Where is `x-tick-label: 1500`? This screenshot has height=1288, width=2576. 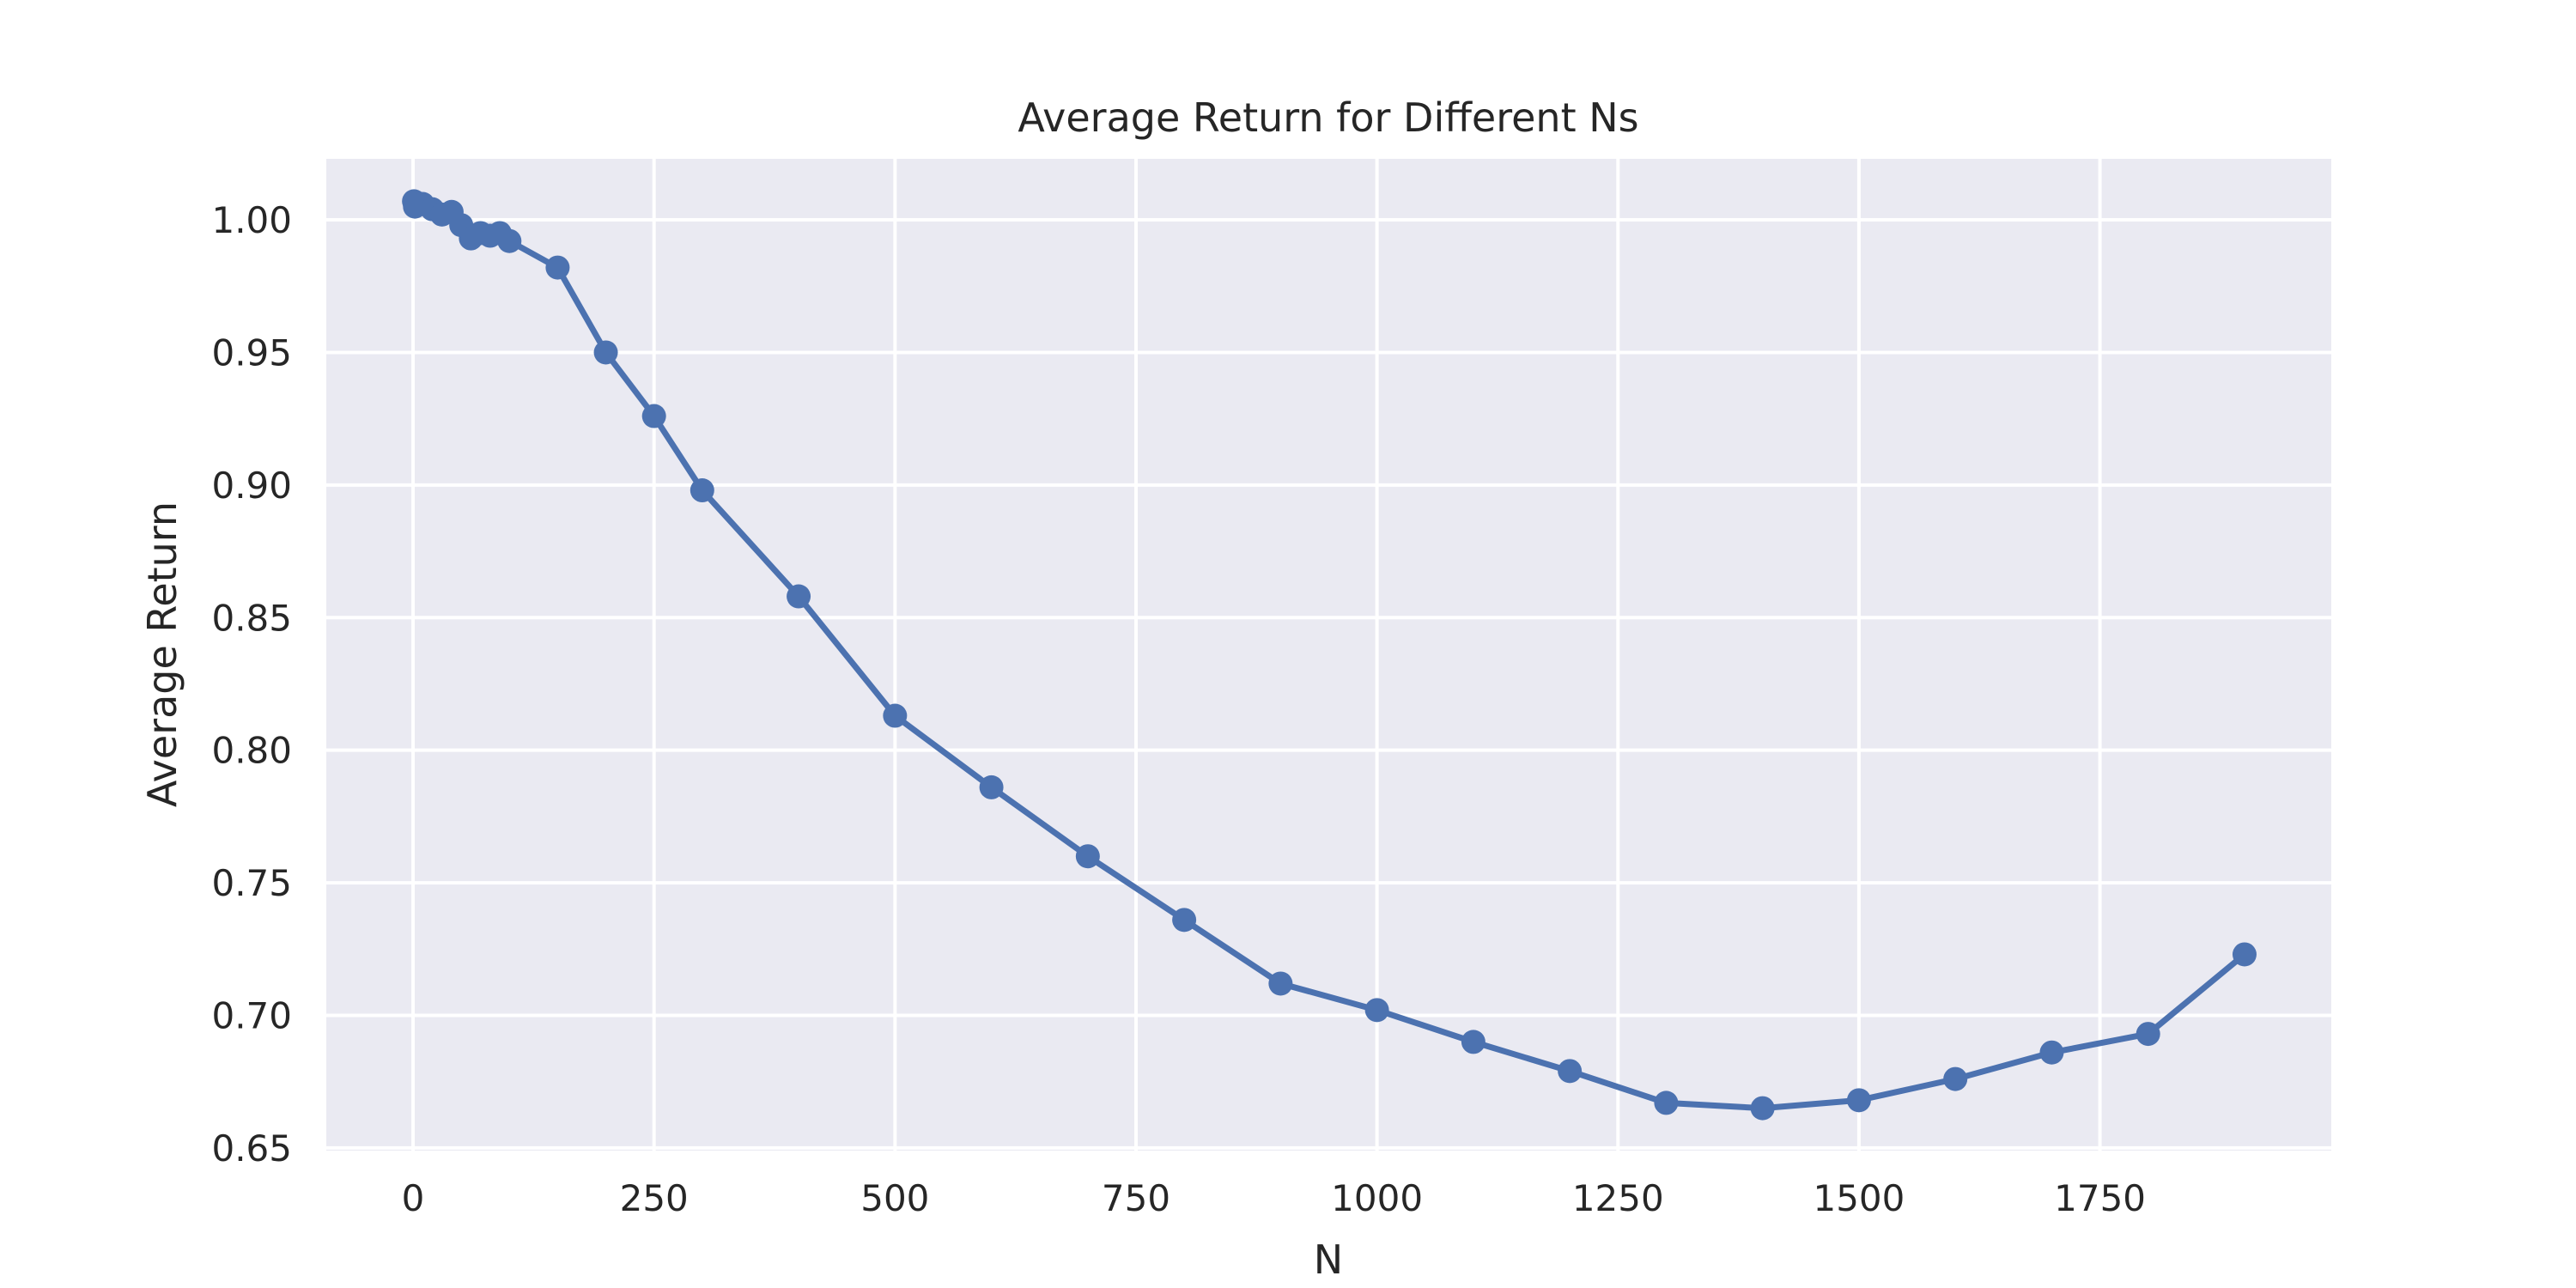
x-tick-label: 1500 is located at coordinates (1859, 1198).